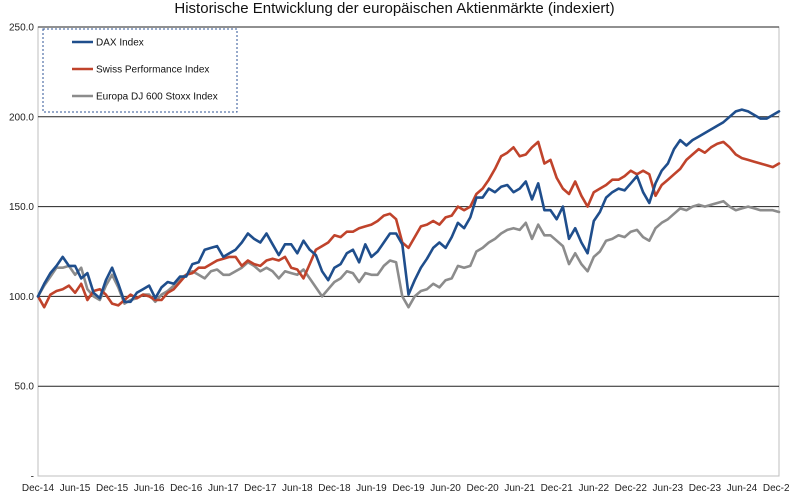 This screenshot has width=789, height=494. Describe the element at coordinates (21, 28) in the screenshot. I see `y-tick-label: 250.0` at that location.